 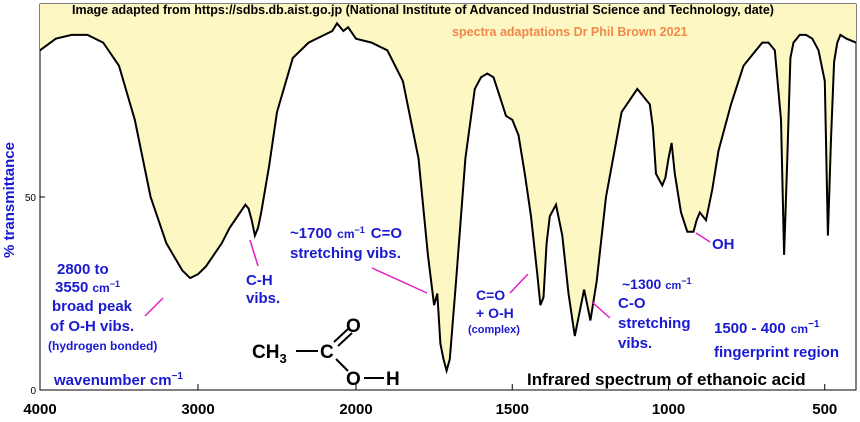 I want to click on annotation-co-1700-1: ~1700 cm−1 C=O, so click(x=346, y=233).